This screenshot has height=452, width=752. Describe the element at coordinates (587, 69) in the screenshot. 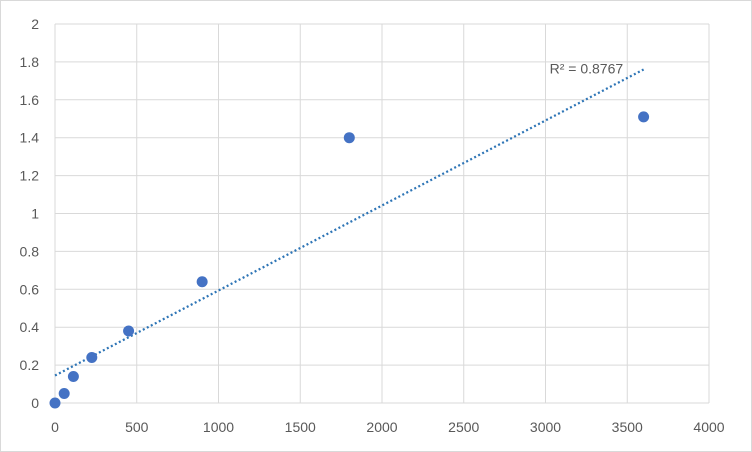

I see `r-squared-annotation: R² = 0.8767` at that location.